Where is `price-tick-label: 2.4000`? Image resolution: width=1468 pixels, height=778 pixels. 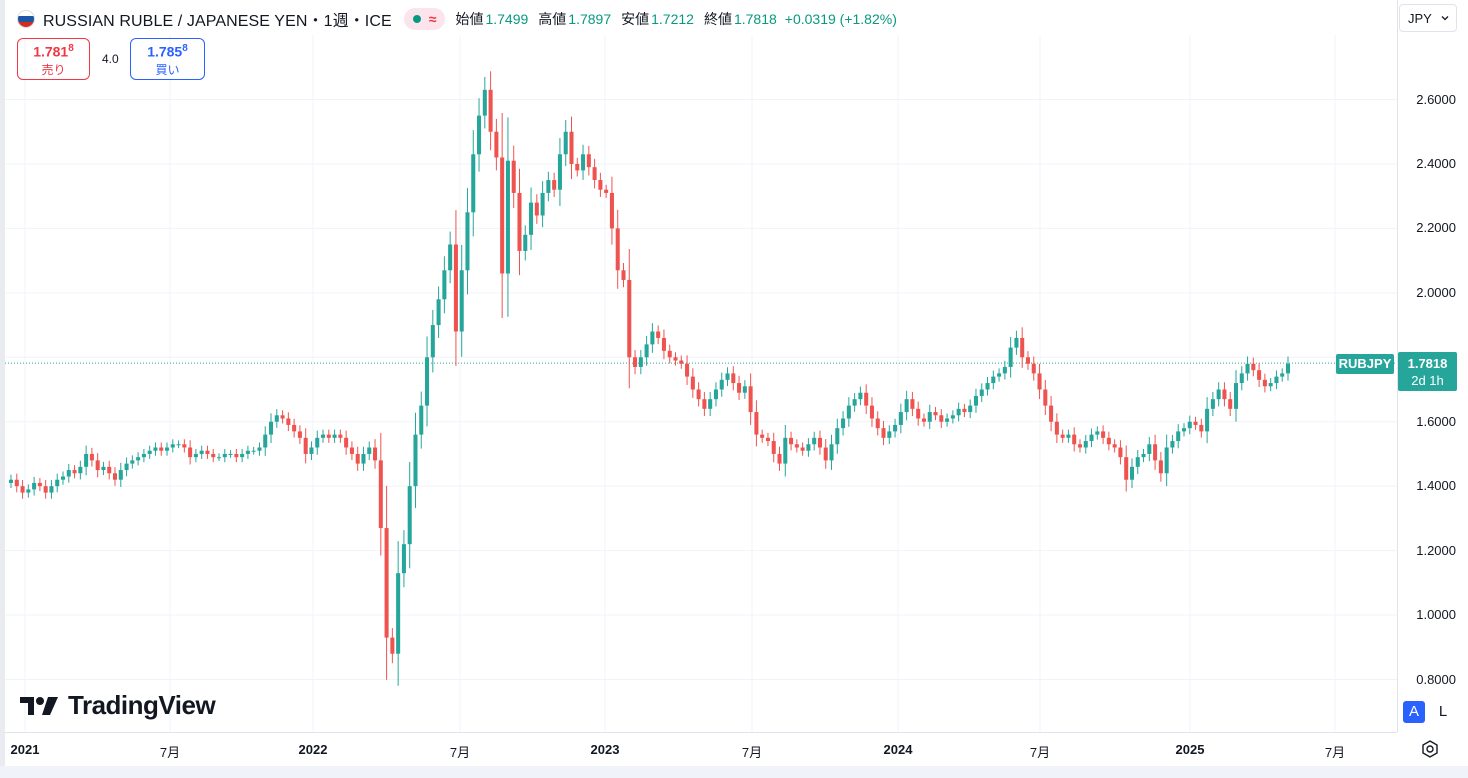 price-tick-label: 2.4000 is located at coordinates (1436, 163).